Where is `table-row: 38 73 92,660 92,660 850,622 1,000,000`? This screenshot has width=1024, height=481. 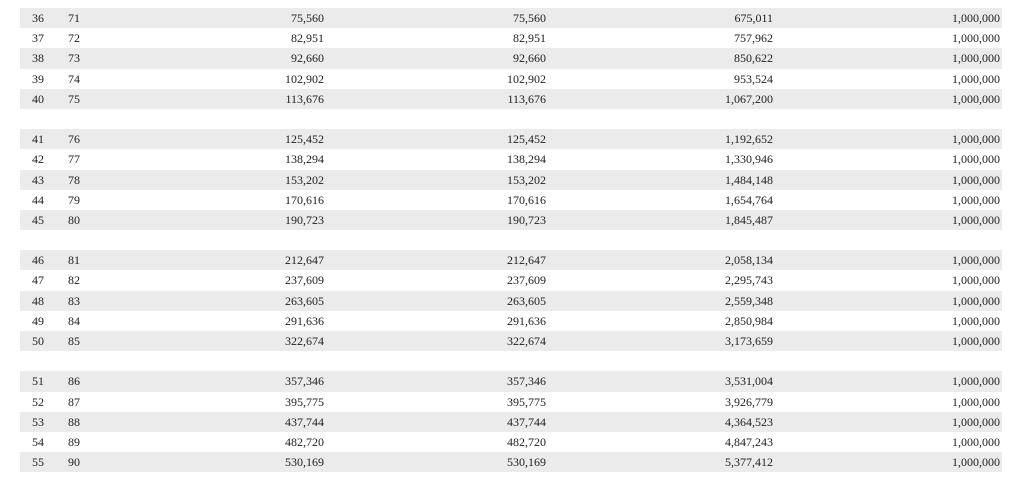
table-row: 38 73 92,660 92,660 850,622 1,000,000 is located at coordinates (511, 58).